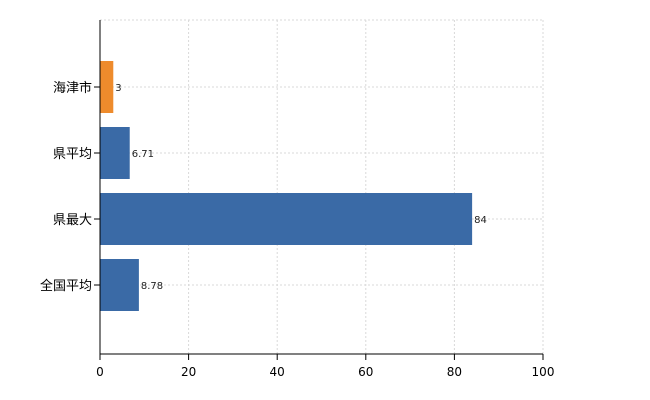 This screenshot has height=400, width=650. I want to click on data-label: 3, so click(118, 88).